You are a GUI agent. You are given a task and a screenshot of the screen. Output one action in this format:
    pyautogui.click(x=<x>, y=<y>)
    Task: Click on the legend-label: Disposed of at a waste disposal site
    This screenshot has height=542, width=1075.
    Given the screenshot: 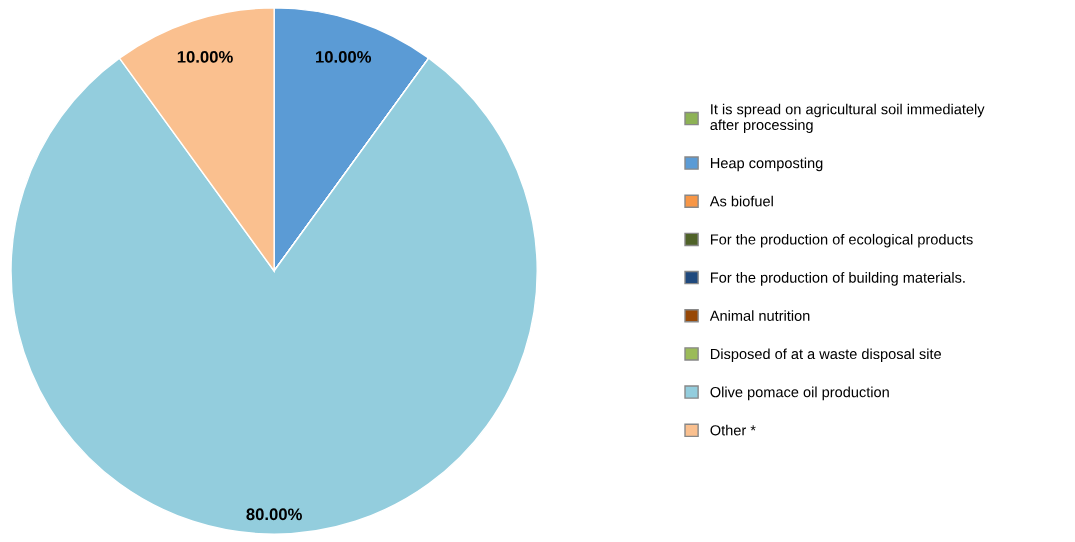 What is the action you would take?
    pyautogui.click(x=825, y=355)
    